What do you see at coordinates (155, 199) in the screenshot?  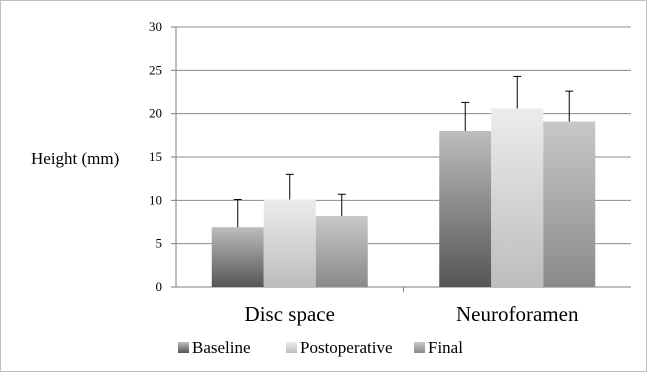 I see `y-tick-label: 10` at bounding box center [155, 199].